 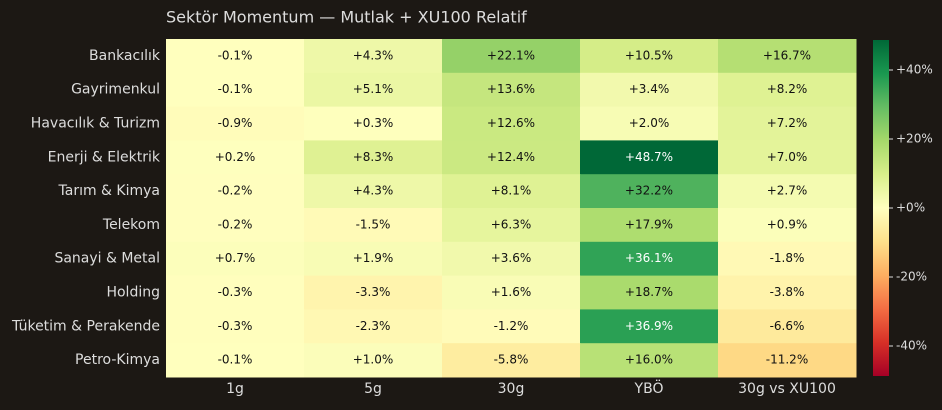 I want to click on data-label: +0.3%, so click(x=373, y=123).